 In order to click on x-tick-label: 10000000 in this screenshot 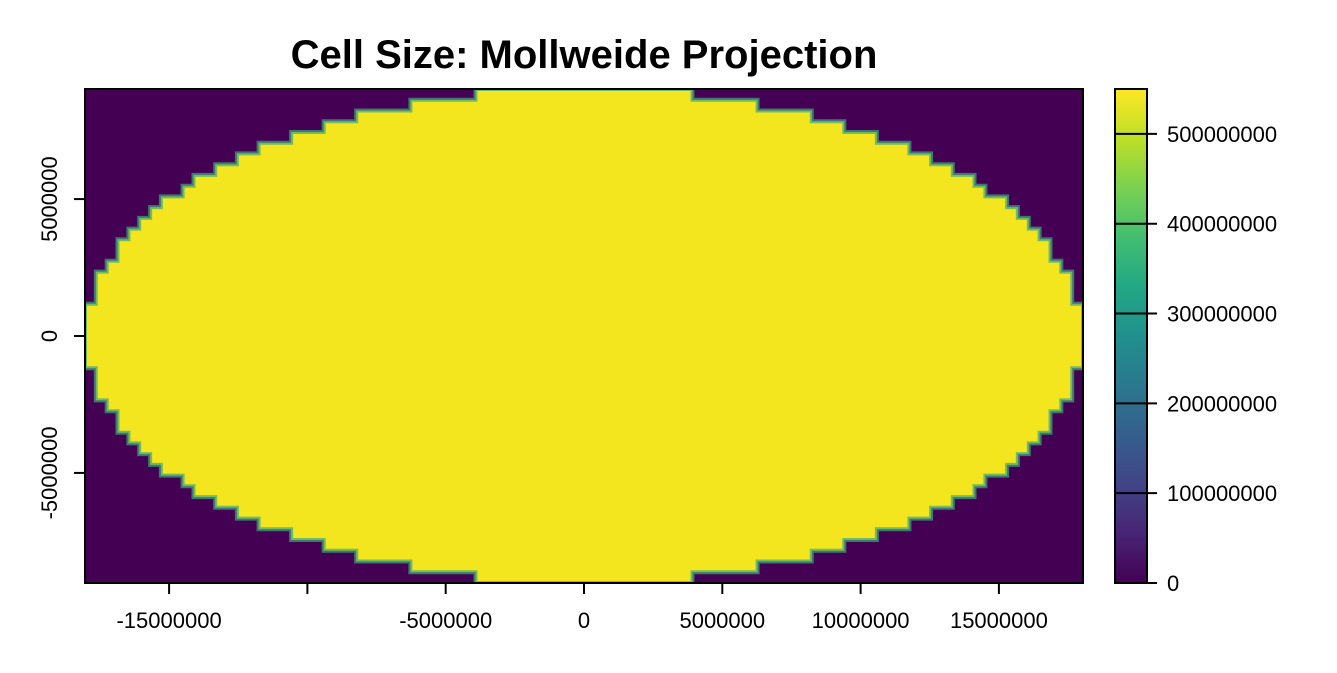, I will do `click(861, 620)`.